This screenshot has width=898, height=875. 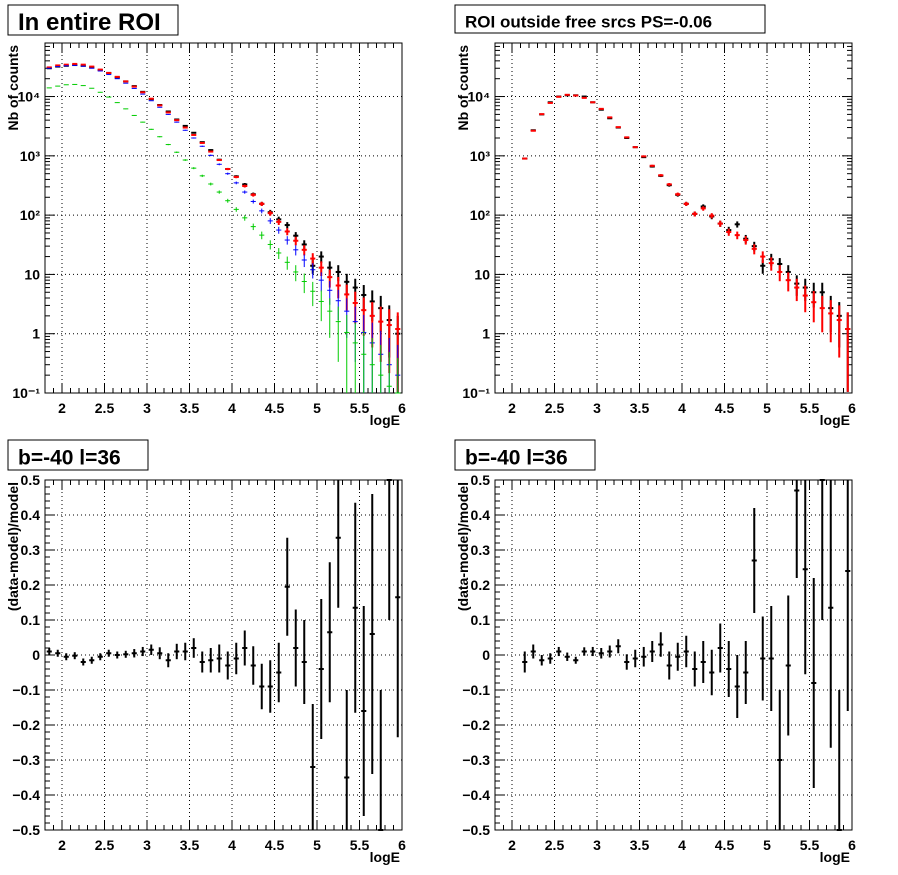 What do you see at coordinates (69, 457) in the screenshot?
I see `chart-title: b=-40 l=36` at bounding box center [69, 457].